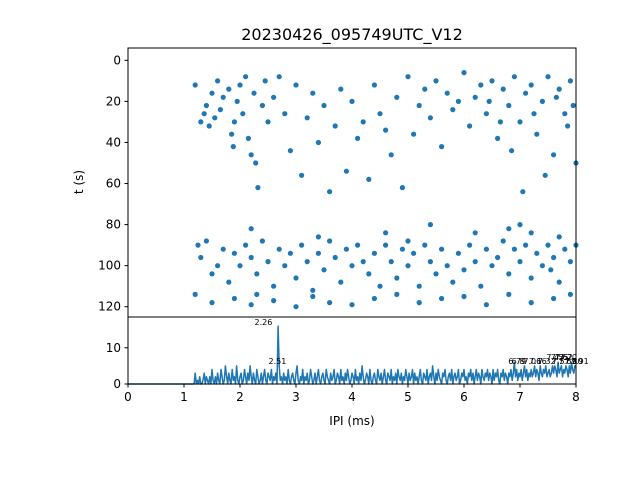  What do you see at coordinates (576, 397) in the screenshot?
I see `ipi-x-tick-label: 8` at bounding box center [576, 397].